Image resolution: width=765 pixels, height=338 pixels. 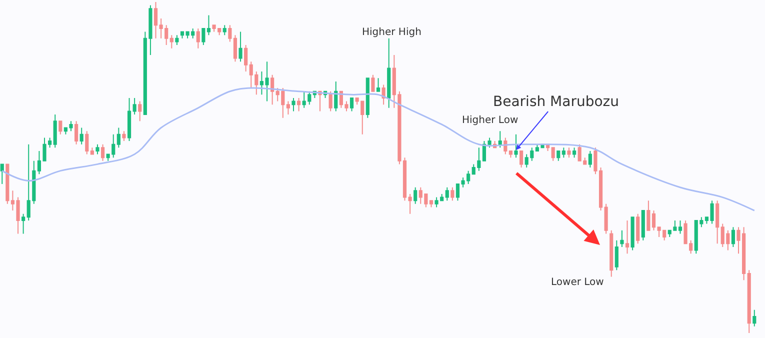 What do you see at coordinates (556, 102) in the screenshot?
I see `annotation: Bearish Marubozu` at bounding box center [556, 102].